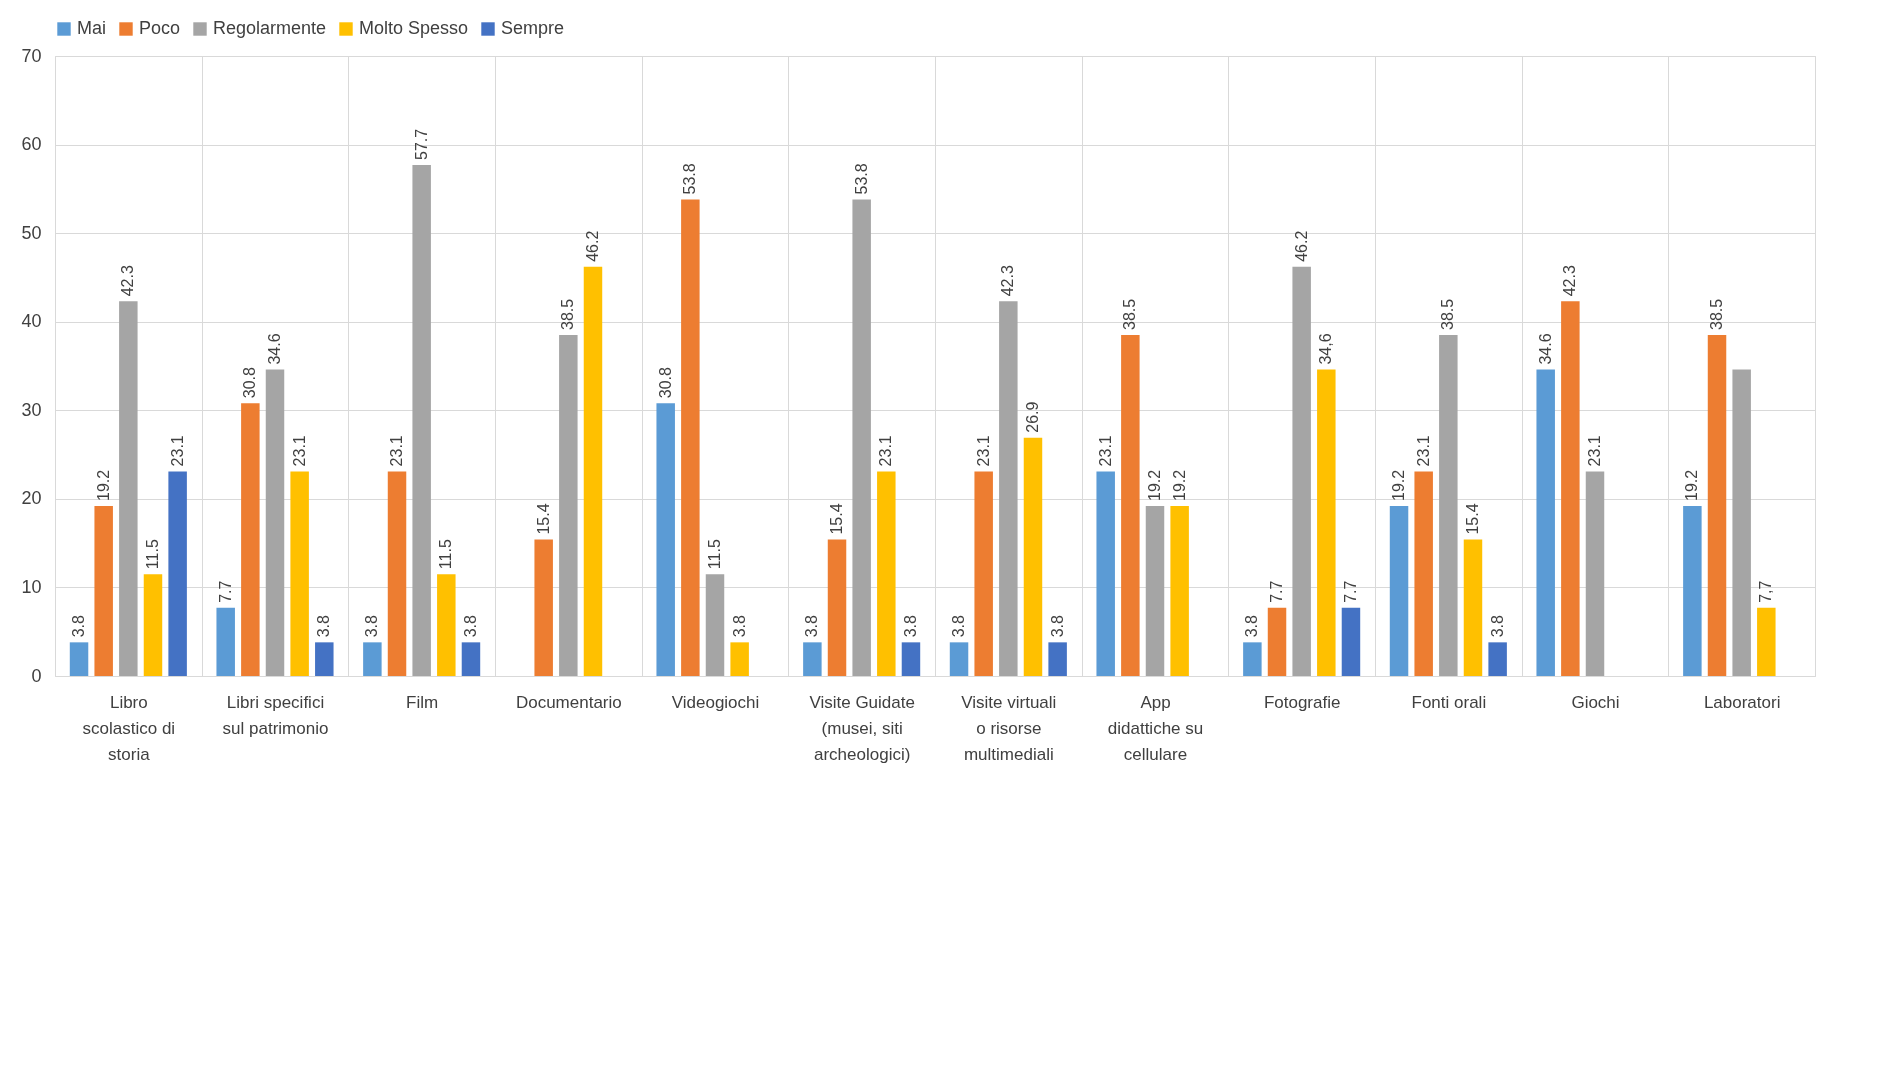  What do you see at coordinates (414, 28) in the screenshot?
I see `legend-label: Molto Spesso` at bounding box center [414, 28].